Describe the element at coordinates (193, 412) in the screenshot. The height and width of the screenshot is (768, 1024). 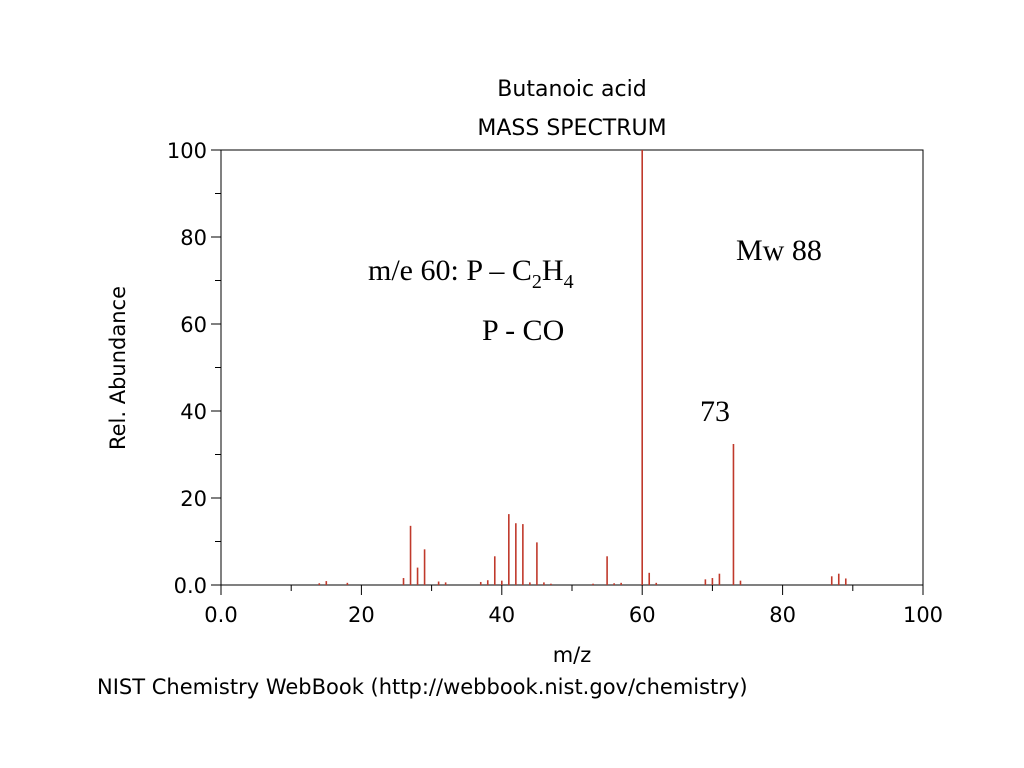
I see `y-tick-label: 40` at that location.